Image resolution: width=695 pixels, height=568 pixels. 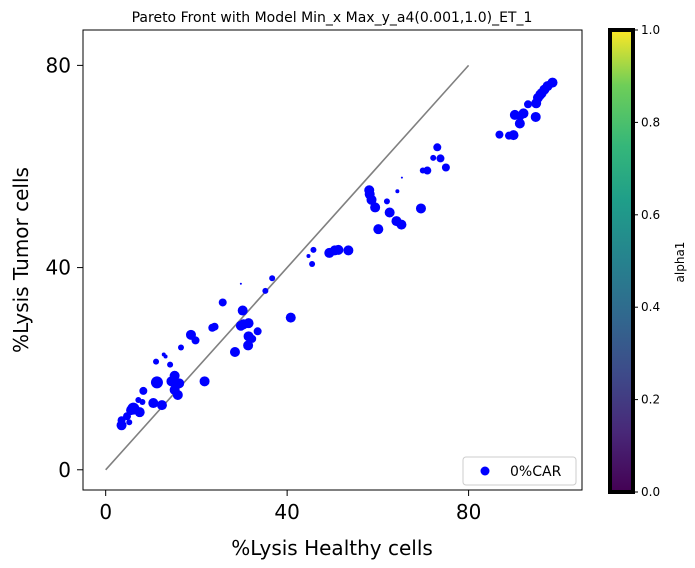 I want to click on x-tick-label: 80, so click(x=468, y=512).